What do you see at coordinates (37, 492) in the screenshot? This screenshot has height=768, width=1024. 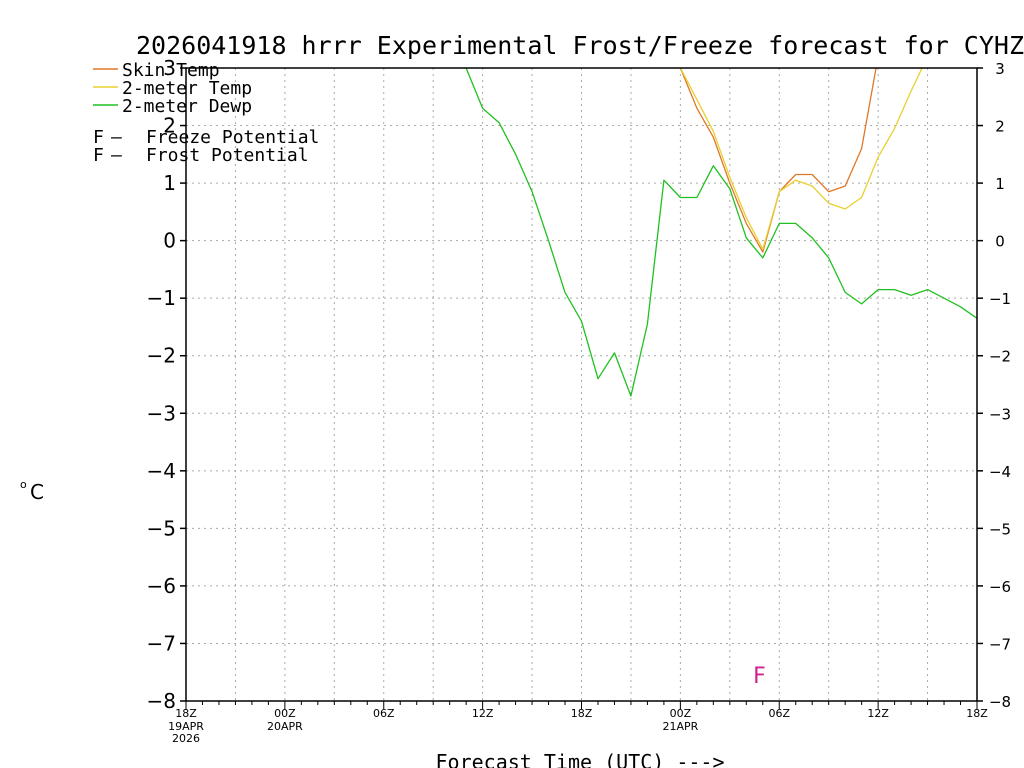 I see `y-axis-label-unit: C` at bounding box center [37, 492].